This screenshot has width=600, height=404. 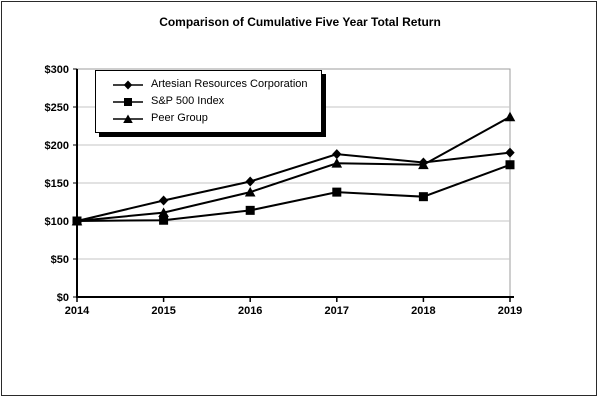 What do you see at coordinates (57, 108) in the screenshot?
I see `y-axis-tick-label: $250` at bounding box center [57, 108].